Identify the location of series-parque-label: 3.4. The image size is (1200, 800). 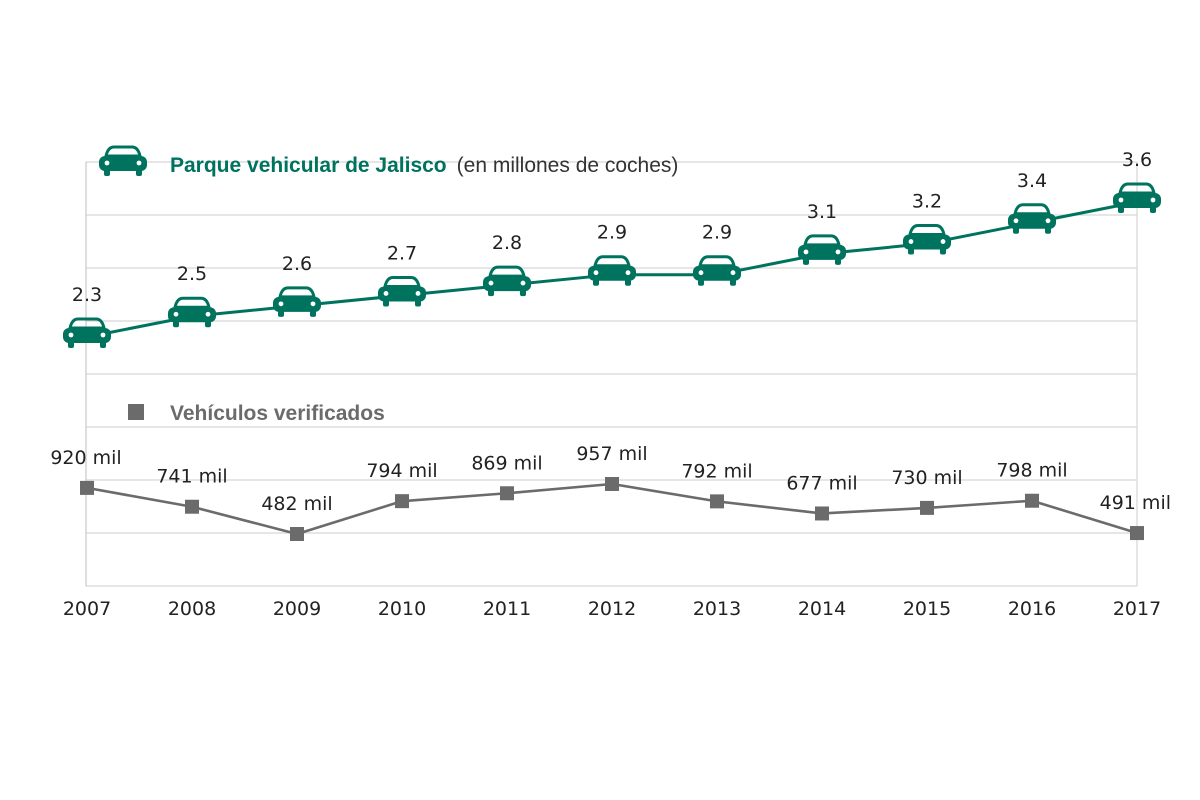
(1032, 181).